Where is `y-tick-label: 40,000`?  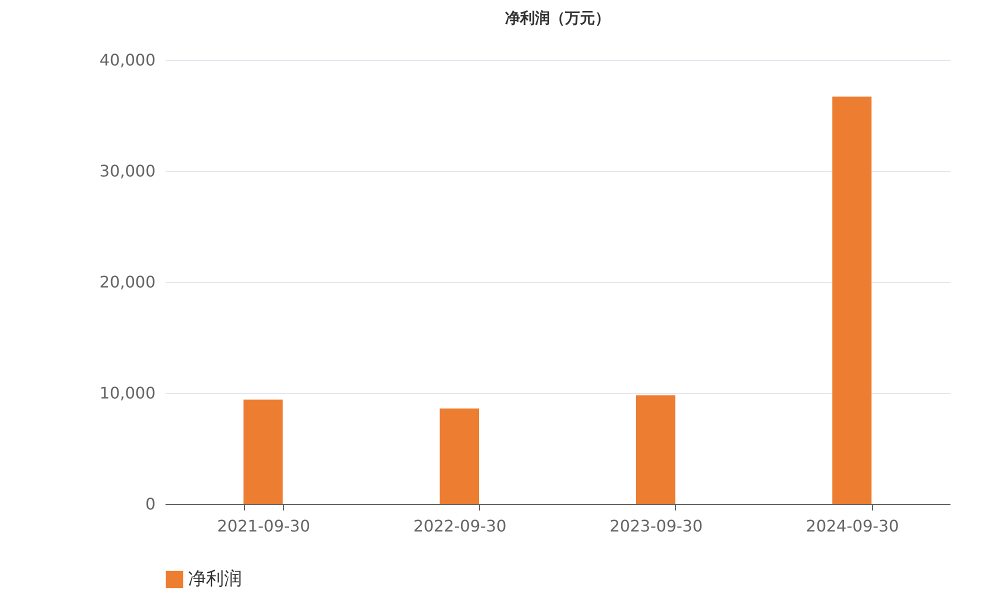 y-tick-label: 40,000 is located at coordinates (128, 60).